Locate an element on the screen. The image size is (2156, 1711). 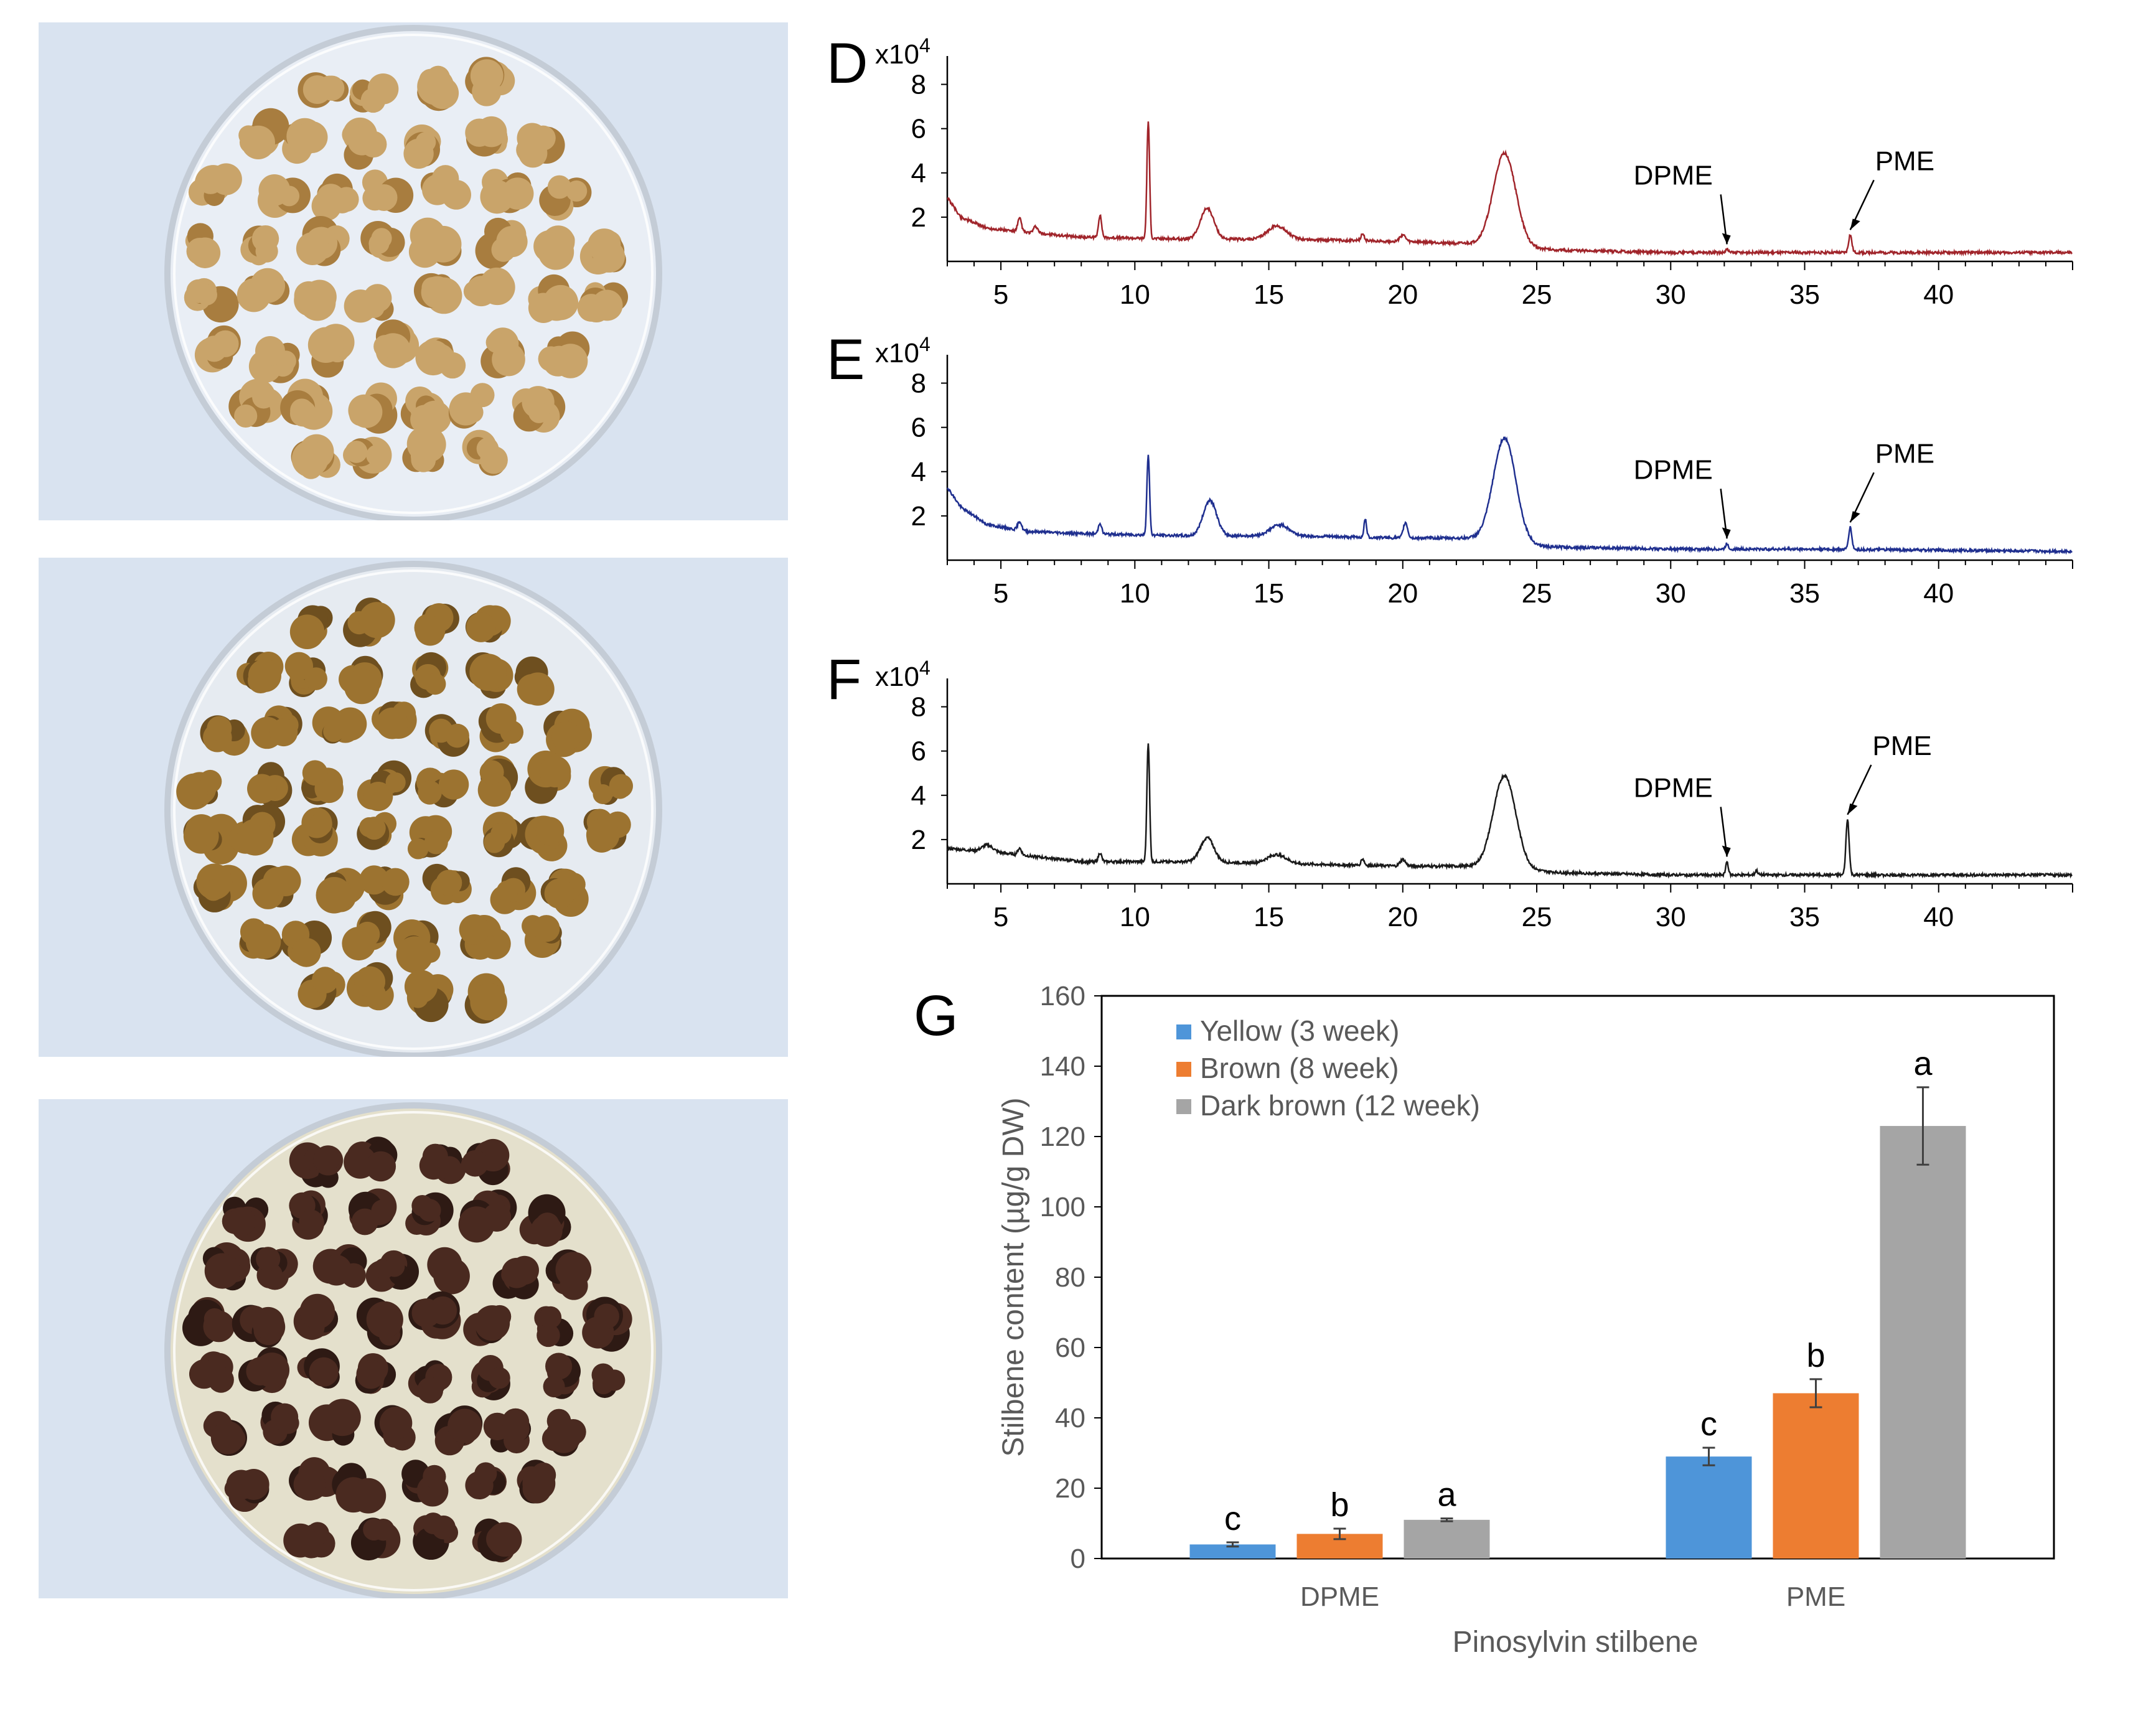
category-label: DPME is located at coordinates (1339, 1597).